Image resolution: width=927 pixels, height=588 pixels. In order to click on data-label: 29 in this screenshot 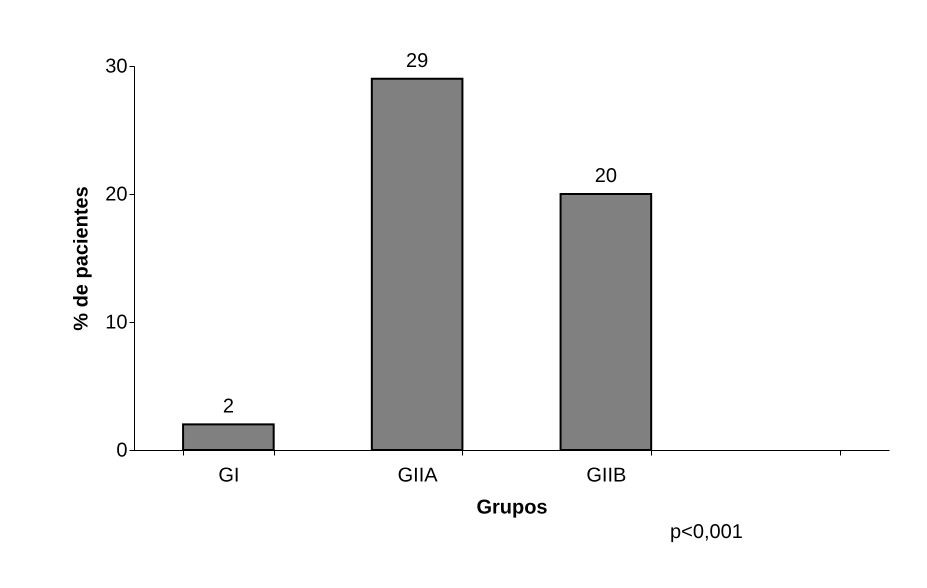, I will do `click(417, 61)`.